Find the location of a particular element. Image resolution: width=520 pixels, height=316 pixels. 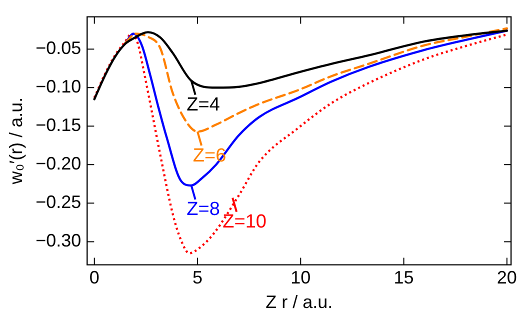

x-tick-label: 0 is located at coordinates (94, 278).